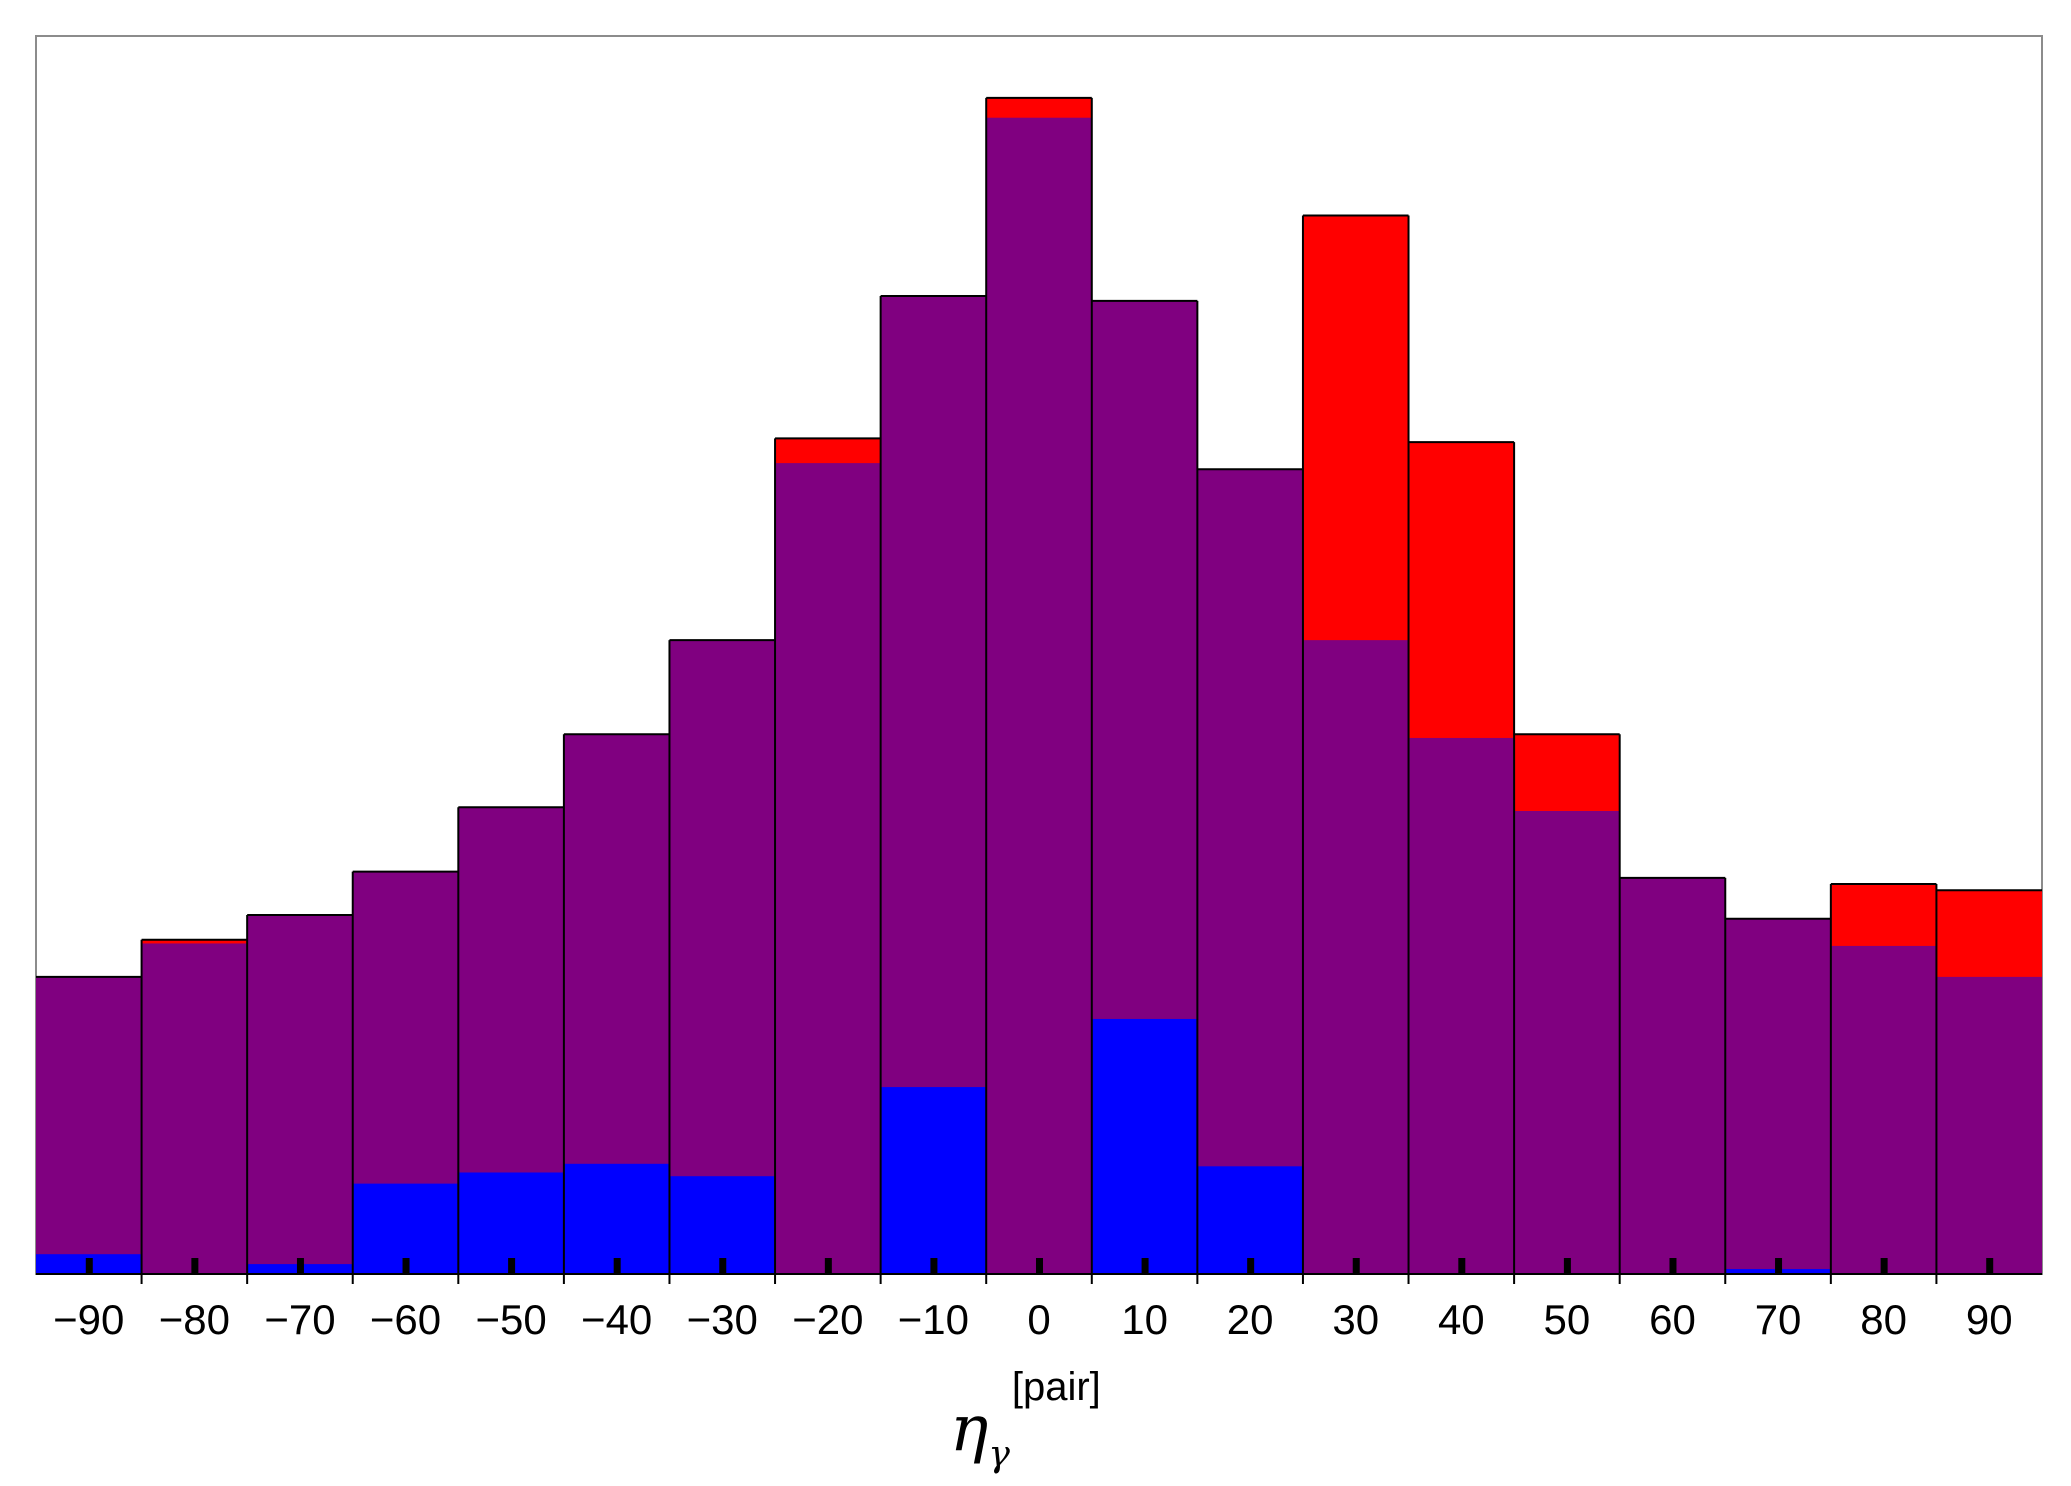  Describe the element at coordinates (194, 1108) in the screenshot. I see `bar-series1--80` at that location.